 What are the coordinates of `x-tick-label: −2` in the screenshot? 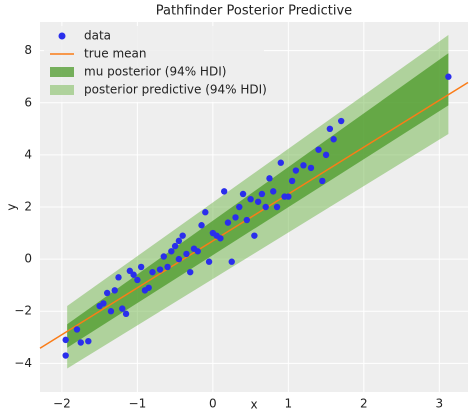 It's located at (62, 404).